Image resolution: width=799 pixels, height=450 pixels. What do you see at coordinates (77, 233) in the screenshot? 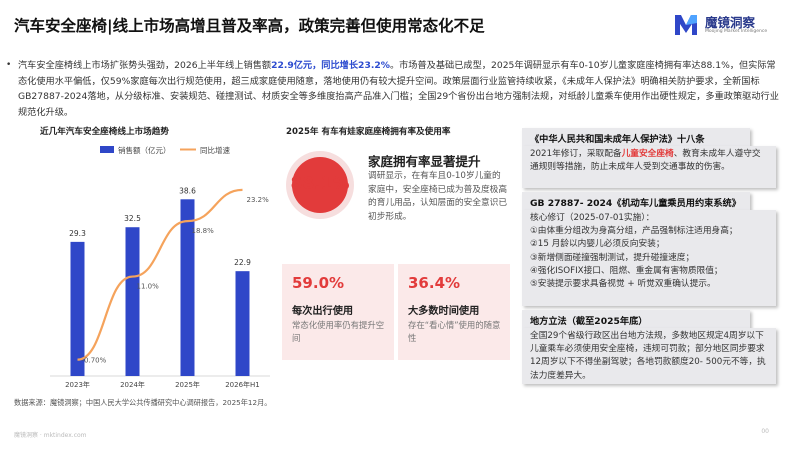
I see `bar-value-label: 29.3` at bounding box center [77, 233].